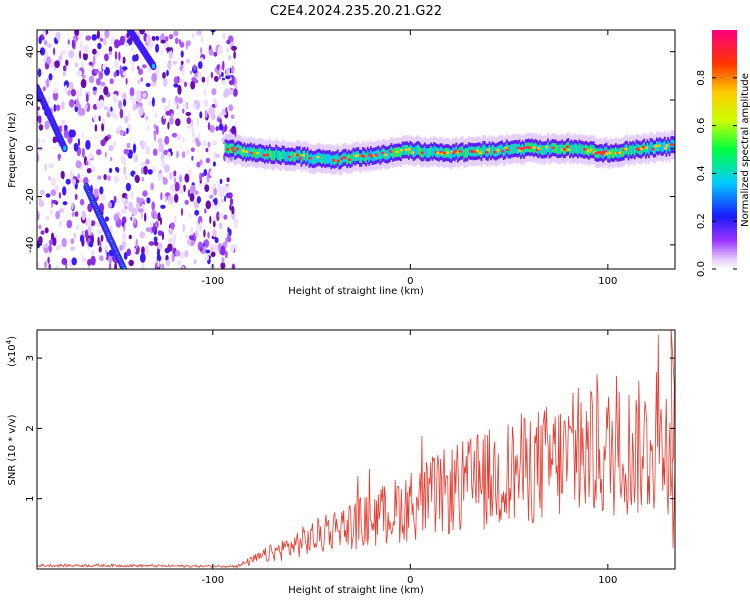 This screenshot has width=750, height=600. Describe the element at coordinates (30, 428) in the screenshot. I see `y-tick-label: 2` at that location.